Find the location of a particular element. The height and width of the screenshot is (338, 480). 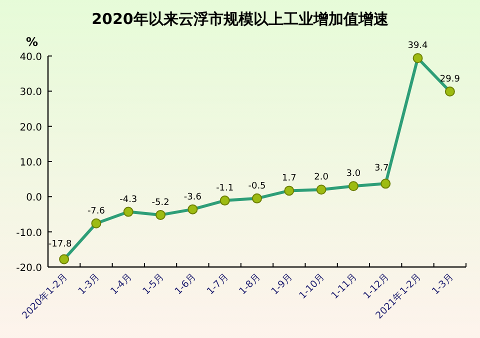

data-label: 3.0 is located at coordinates (353, 174).